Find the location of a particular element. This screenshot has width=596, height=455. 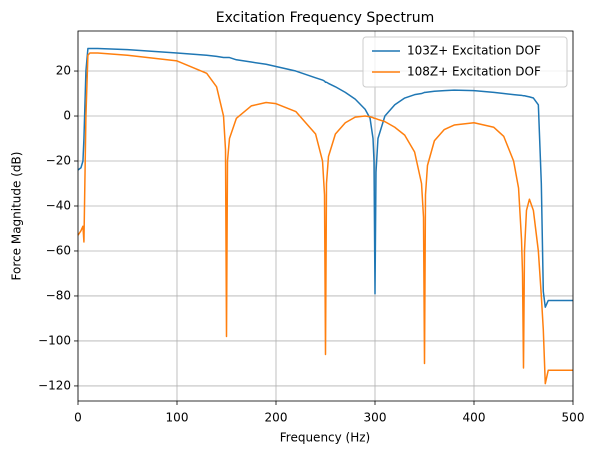

y-tick-label: −120 is located at coordinates (54, 385).